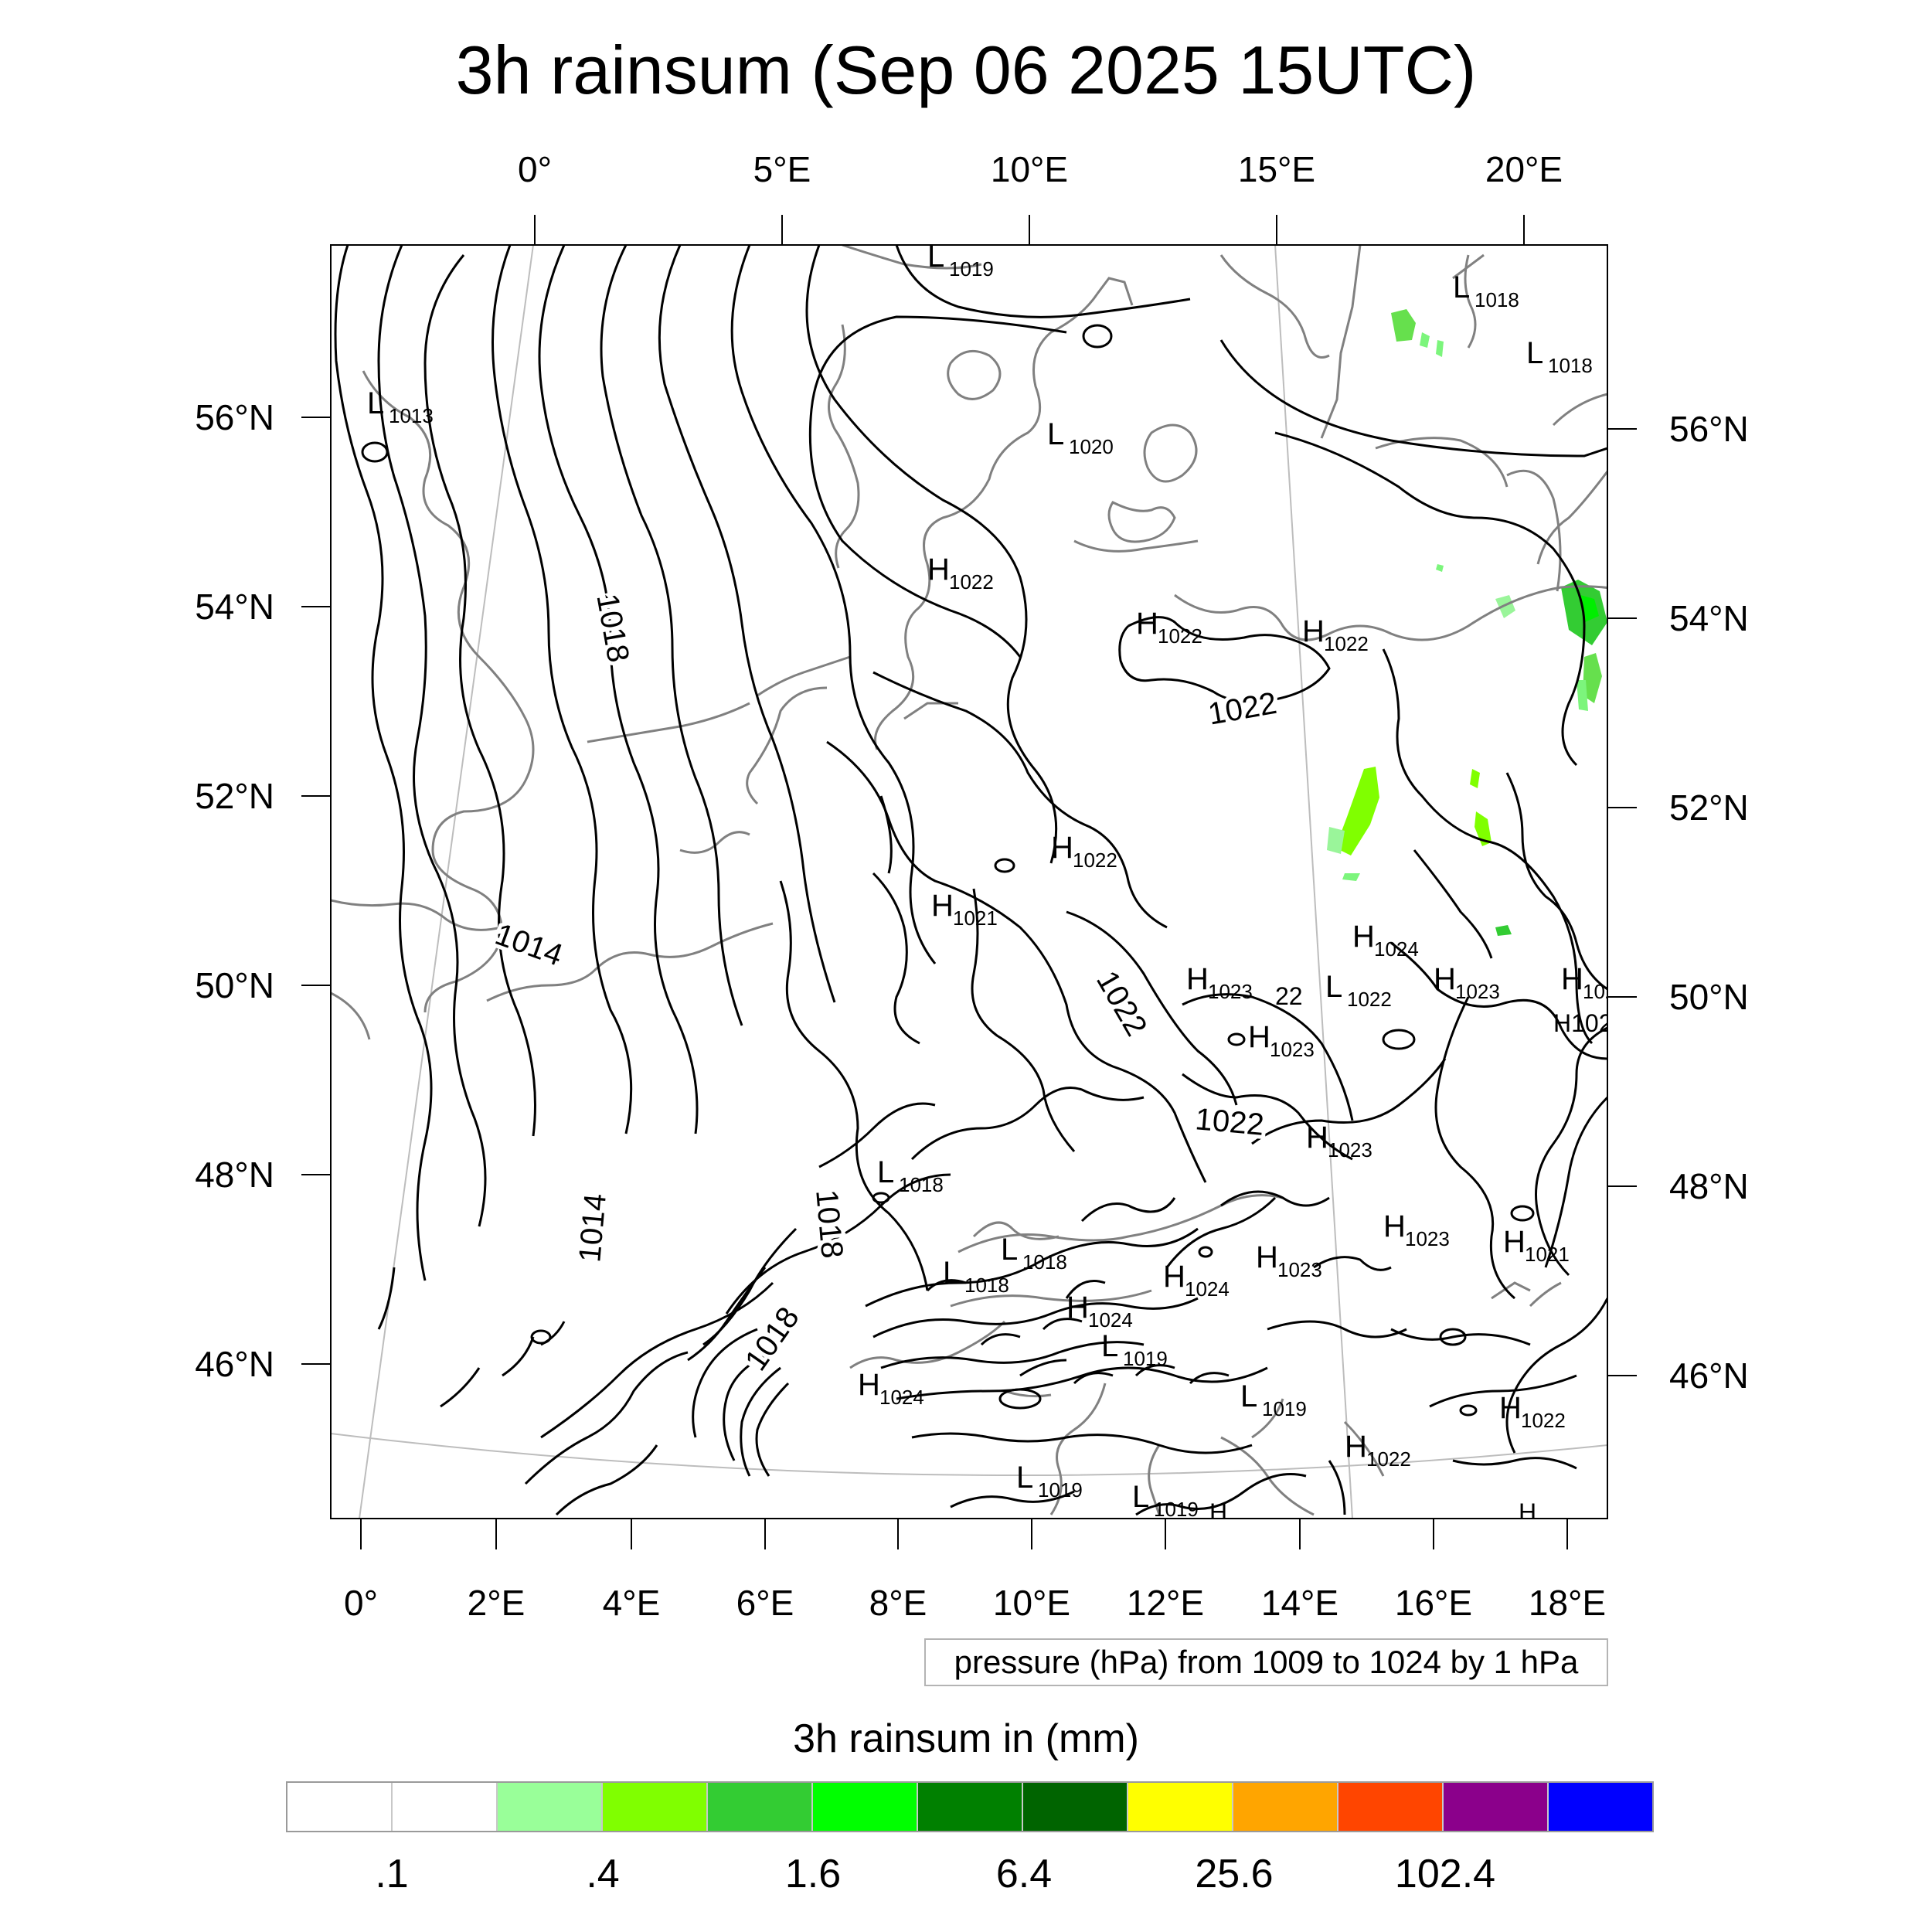 This screenshot has height=1932, width=1932. Describe the element at coordinates (1709, 997) in the screenshot. I see `right-lat-label: 50°N` at that location.